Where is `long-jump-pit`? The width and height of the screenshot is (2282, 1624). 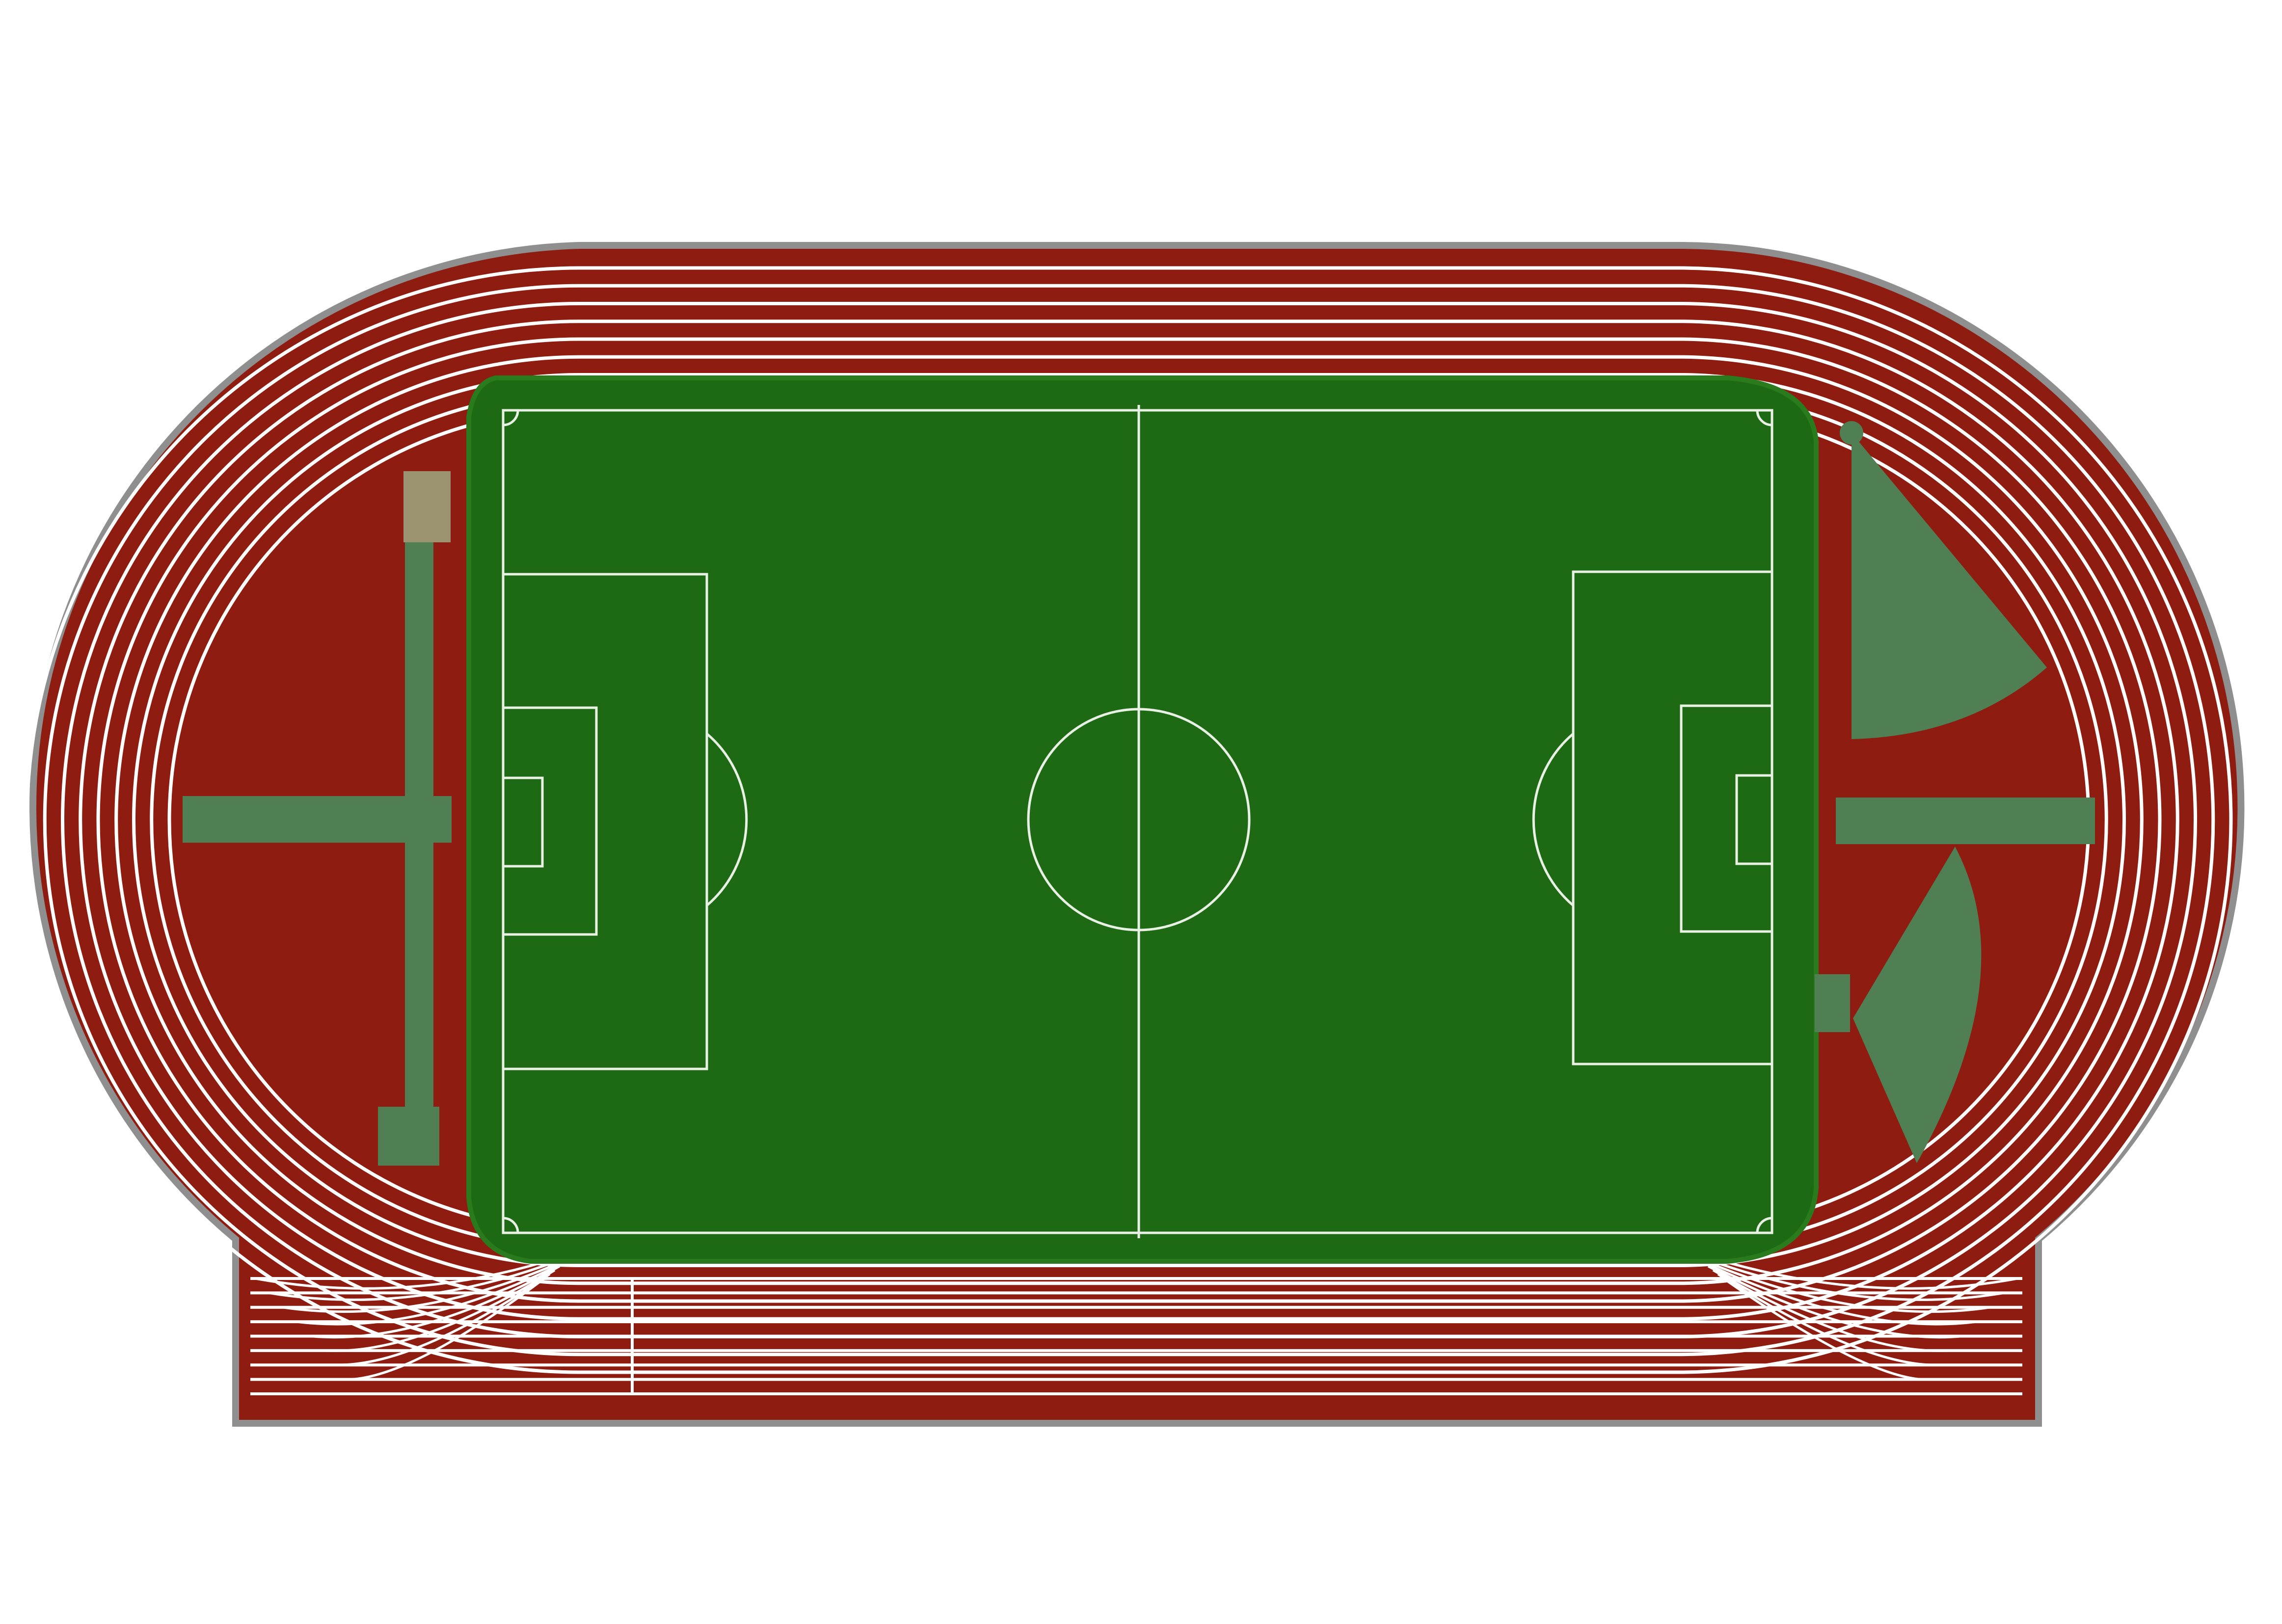 long-jump-pit is located at coordinates (409, 1136).